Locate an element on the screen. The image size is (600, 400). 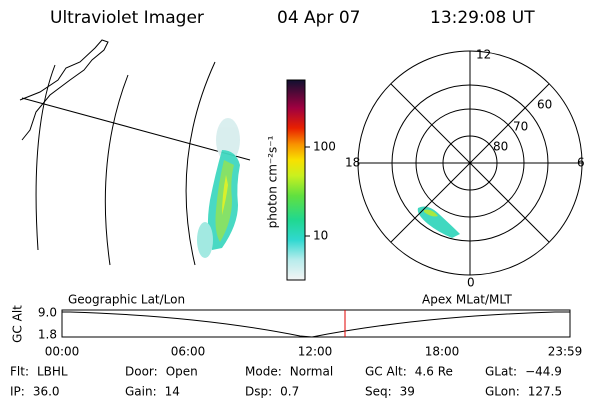
colorbar-tick-label: 100 is located at coordinates (324, 147).